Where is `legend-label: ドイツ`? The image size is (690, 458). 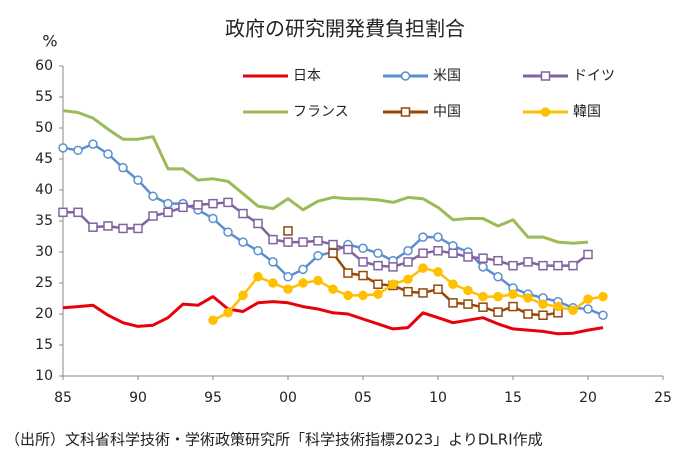
legend-label: ドイツ is located at coordinates (594, 76).